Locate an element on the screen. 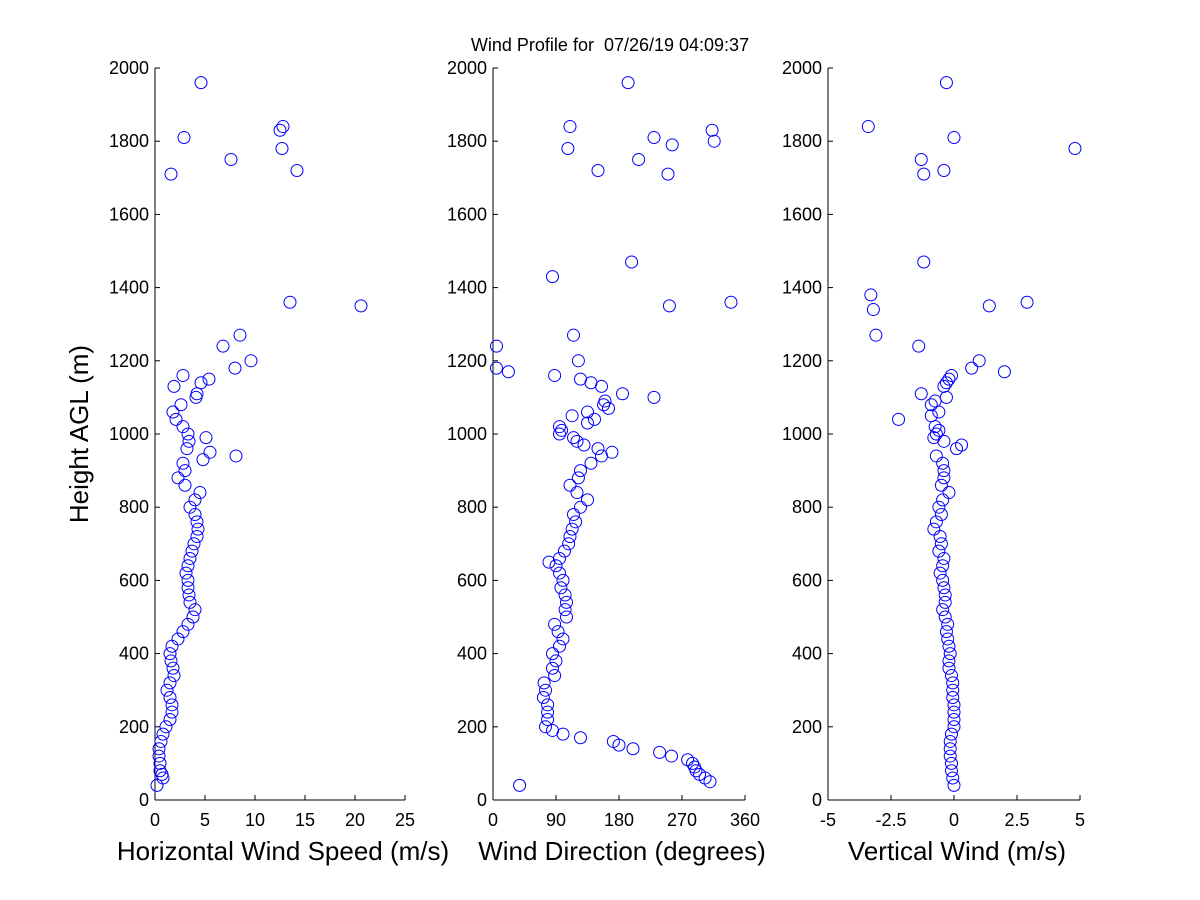 The height and width of the screenshot is (900, 1200). y-tick-label: 800 is located at coordinates (134, 507).